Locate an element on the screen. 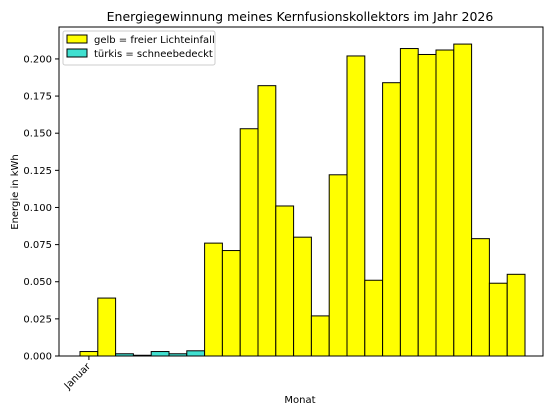  y-tick-label: 0.125 is located at coordinates (37, 171).